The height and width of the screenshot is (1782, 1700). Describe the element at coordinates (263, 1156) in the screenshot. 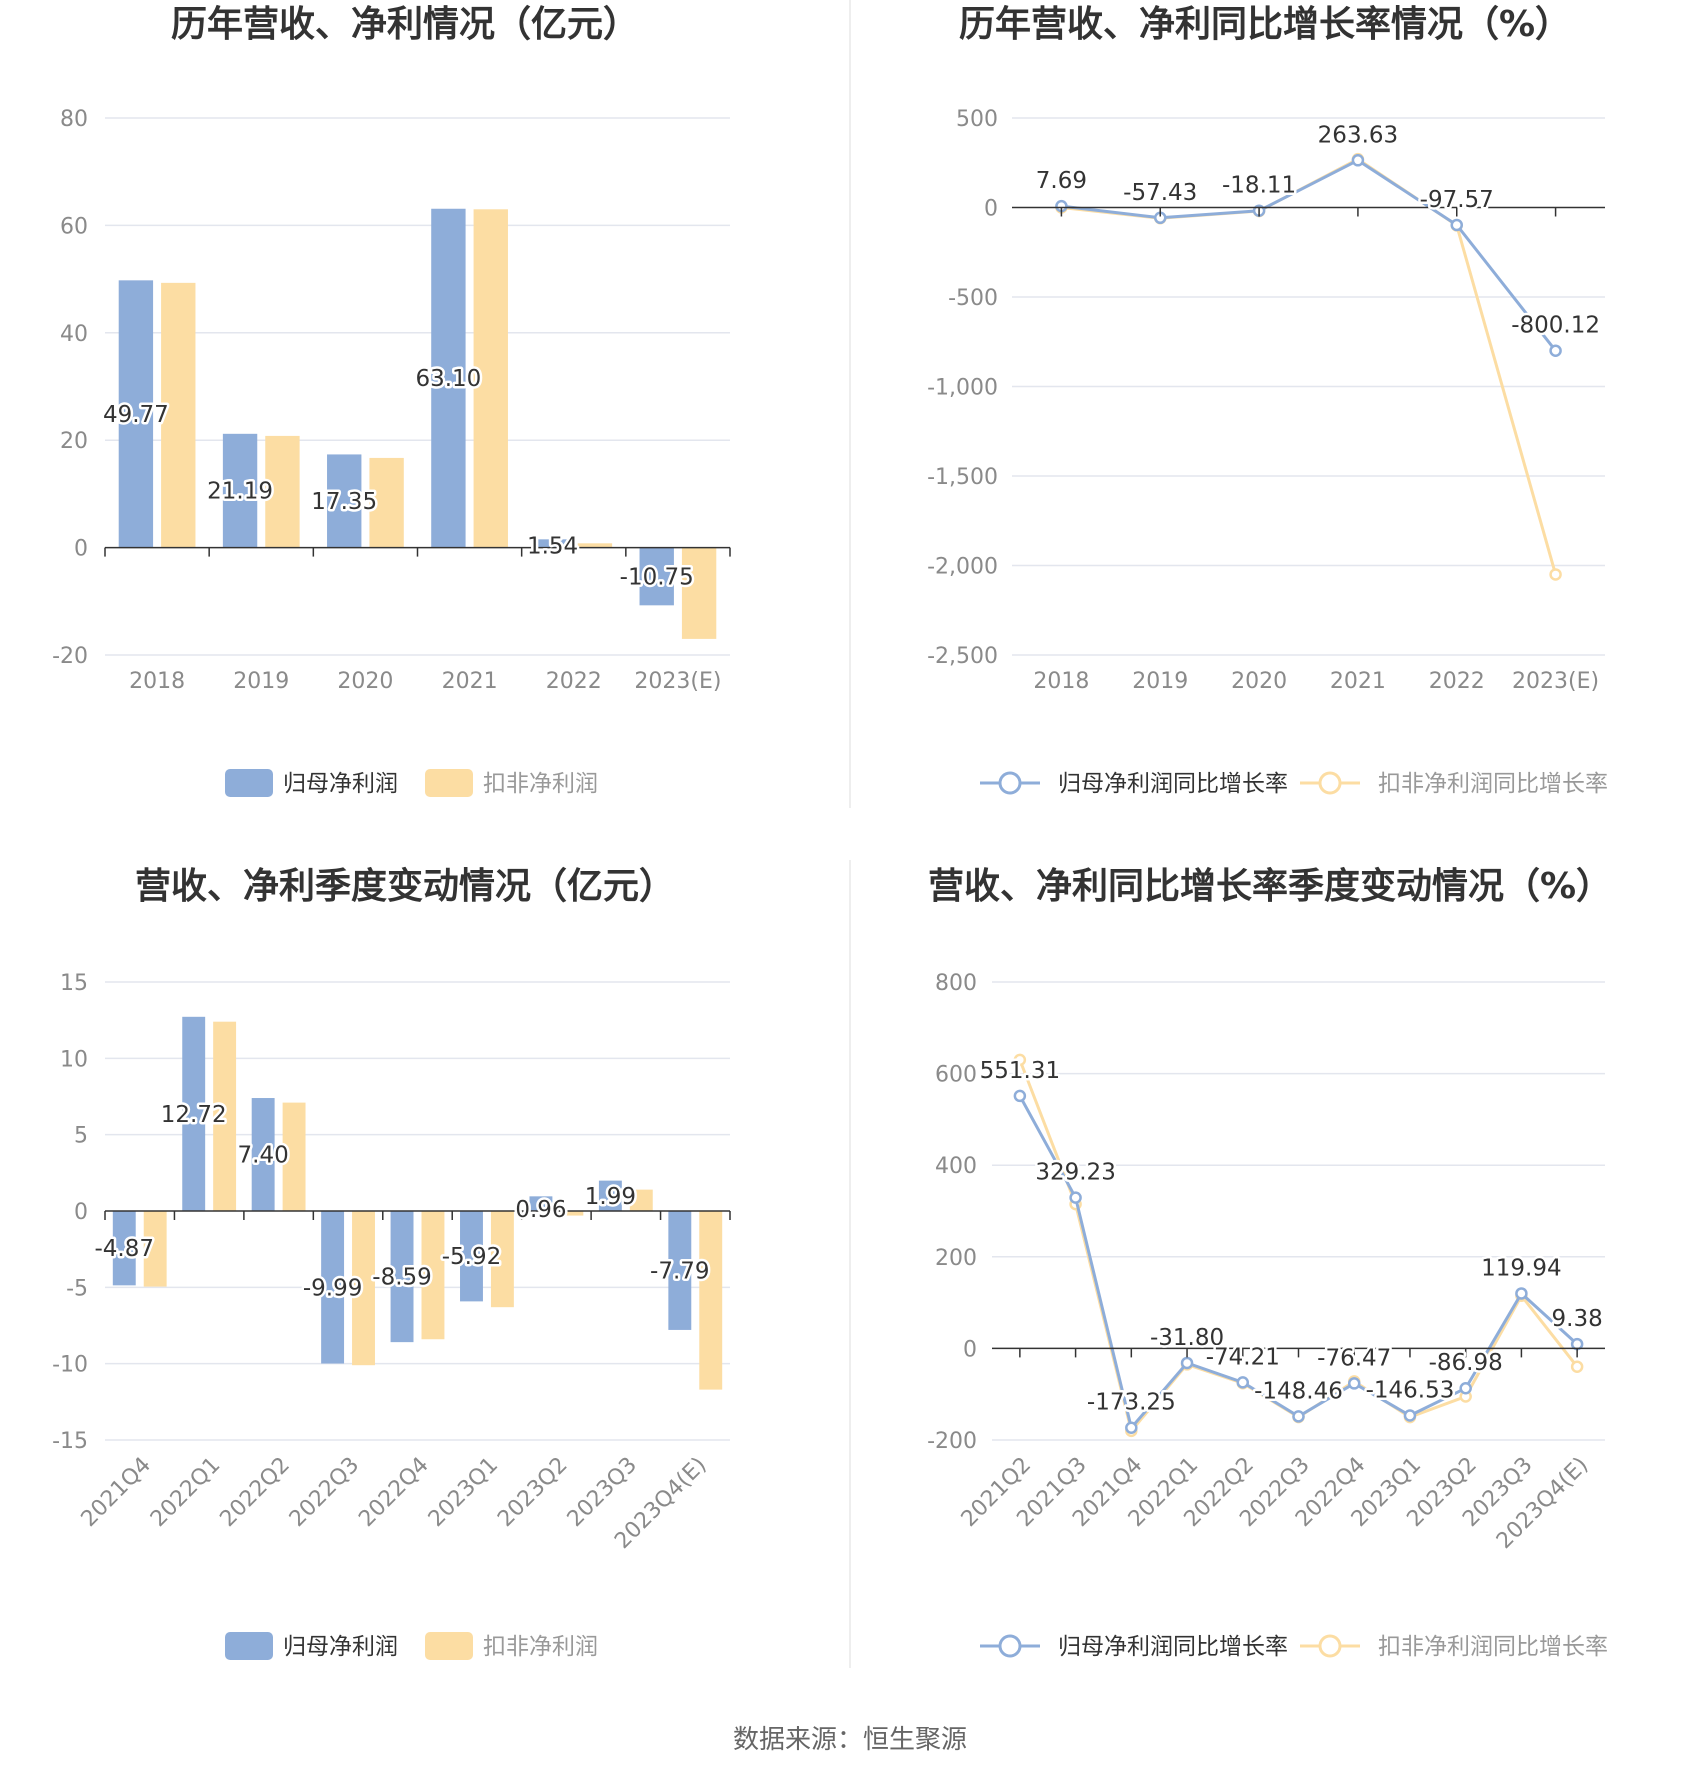

I see `data-label: 7.40` at that location.